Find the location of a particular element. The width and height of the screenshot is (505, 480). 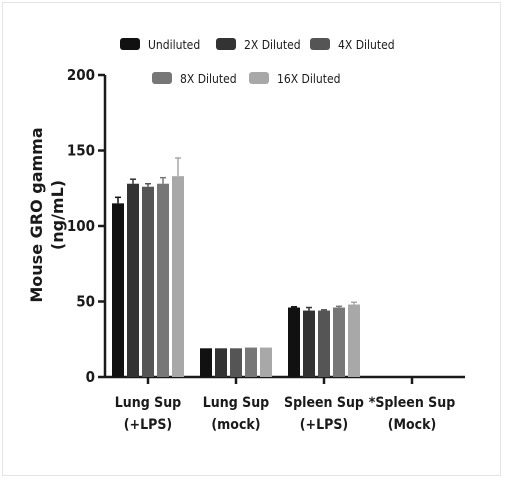

x-category-label: Spleen Sup is located at coordinates (324, 403).